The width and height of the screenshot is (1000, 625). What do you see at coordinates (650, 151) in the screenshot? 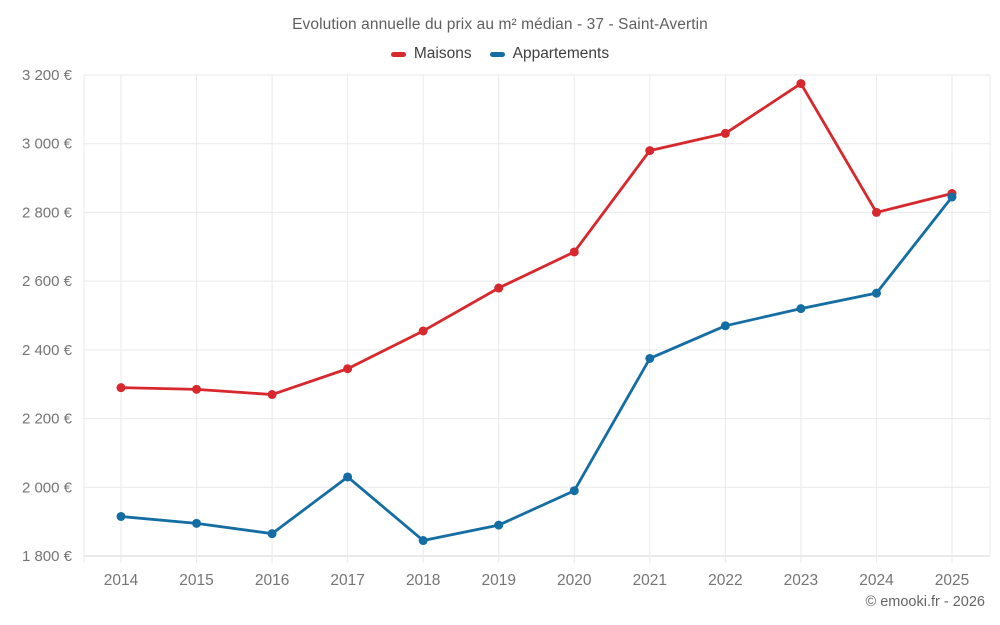
I see `data-point-maisons-2021` at bounding box center [650, 151].